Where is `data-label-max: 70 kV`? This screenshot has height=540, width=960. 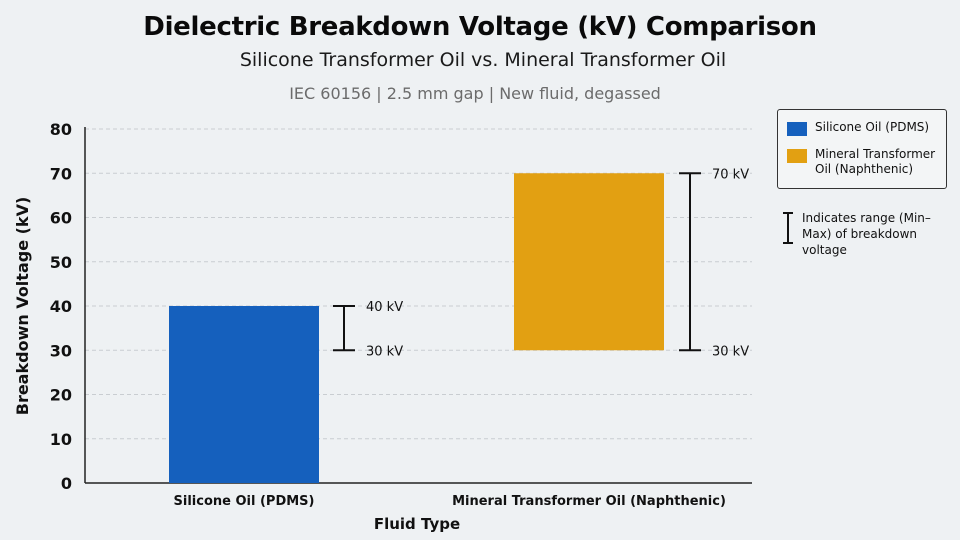
data-label-max: 70 kV is located at coordinates (730, 174).